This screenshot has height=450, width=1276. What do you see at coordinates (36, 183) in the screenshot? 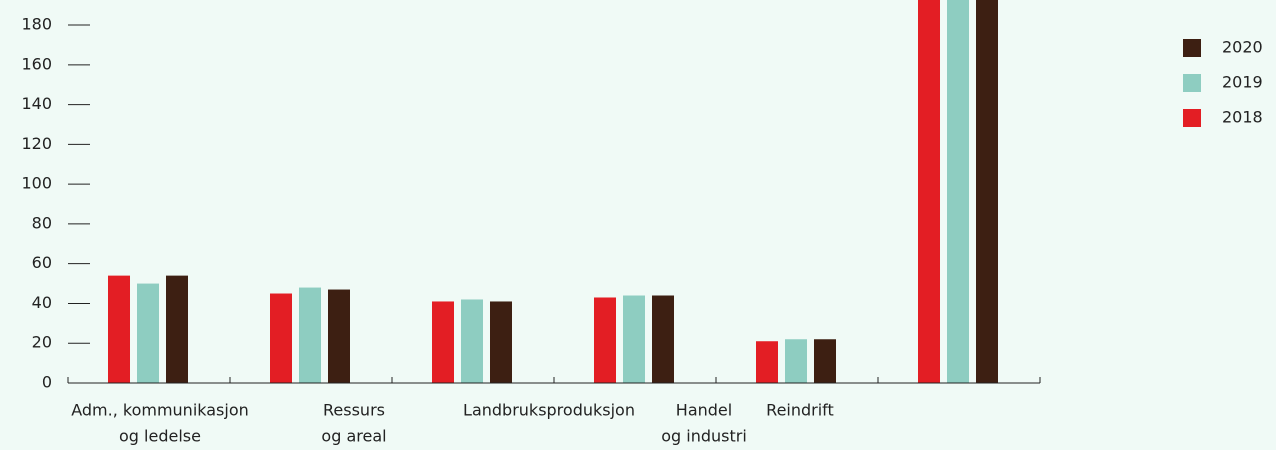
I see `y-tick-label: 100` at bounding box center [36, 183].